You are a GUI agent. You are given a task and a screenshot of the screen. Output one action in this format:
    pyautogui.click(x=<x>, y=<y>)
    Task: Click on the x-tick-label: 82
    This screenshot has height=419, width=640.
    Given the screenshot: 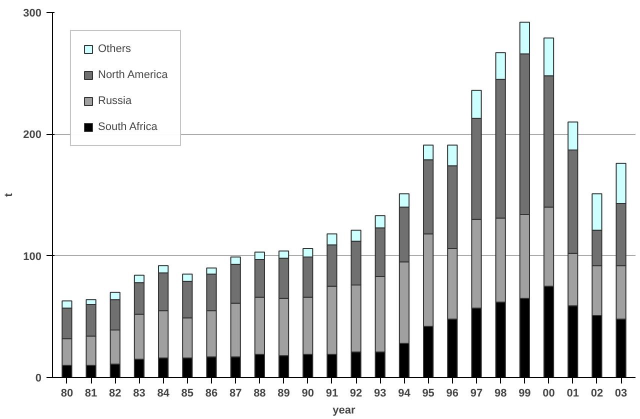 What is the action you would take?
    pyautogui.click(x=115, y=394)
    